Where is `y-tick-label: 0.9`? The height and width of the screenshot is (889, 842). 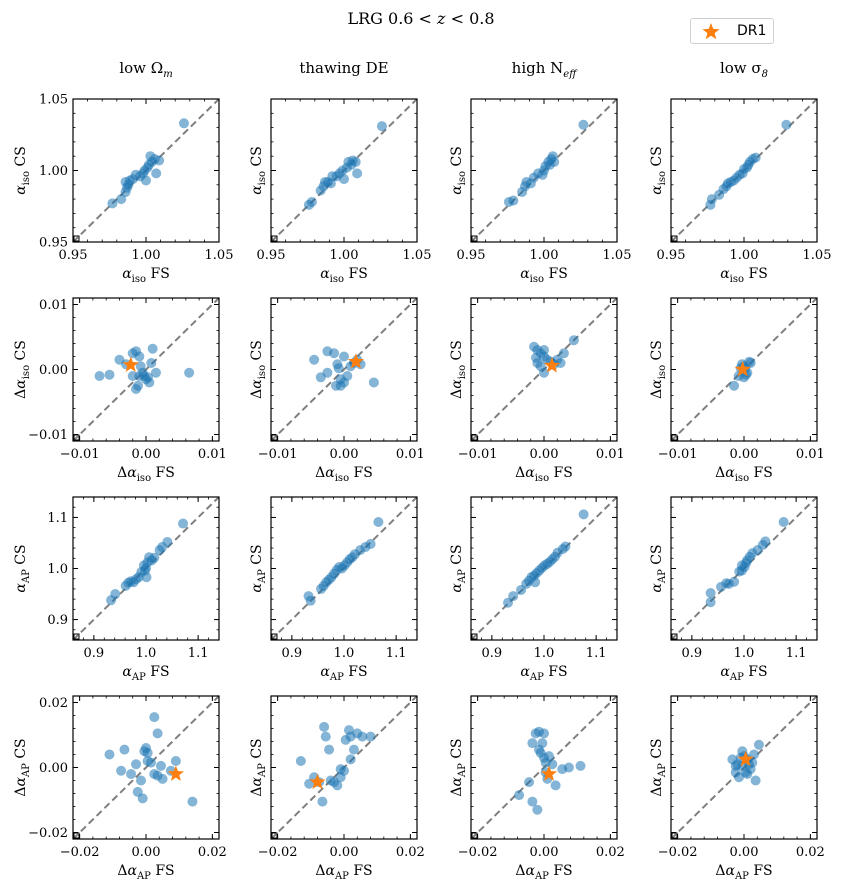 y-tick-label: 0.9 is located at coordinates (57, 620).